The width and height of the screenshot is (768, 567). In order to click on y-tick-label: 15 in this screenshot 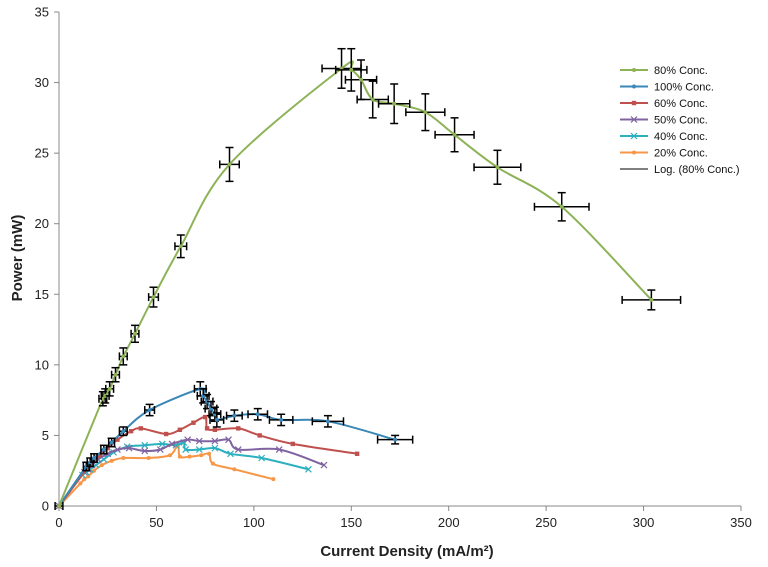, I will do `click(42, 294)`.